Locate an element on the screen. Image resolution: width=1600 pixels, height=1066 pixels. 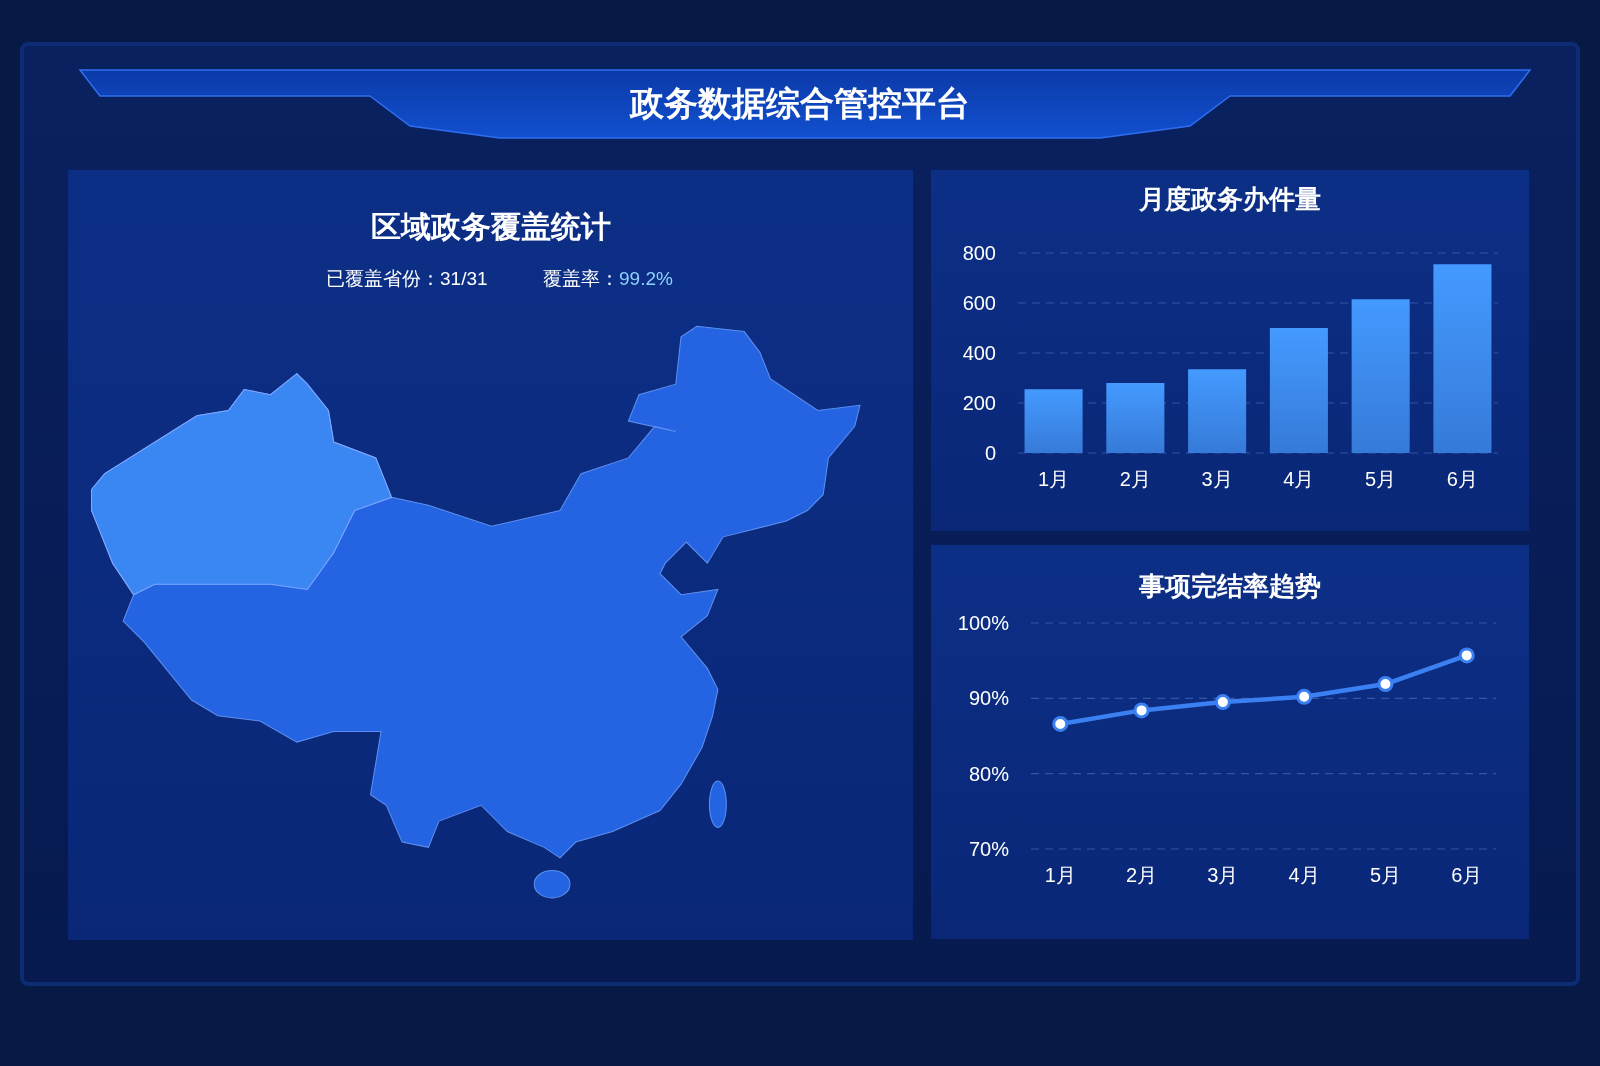
text: 覆盖率：99.2% is located at coordinates (608, 278).